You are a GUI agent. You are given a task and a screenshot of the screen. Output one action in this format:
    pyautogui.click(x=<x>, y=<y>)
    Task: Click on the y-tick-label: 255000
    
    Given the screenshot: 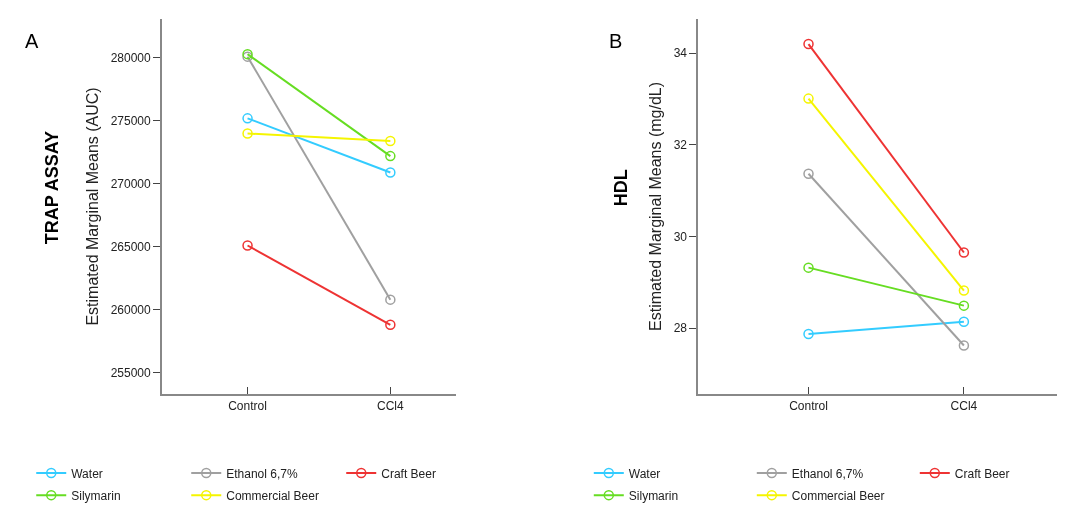 What is the action you would take?
    pyautogui.click(x=131, y=372)
    